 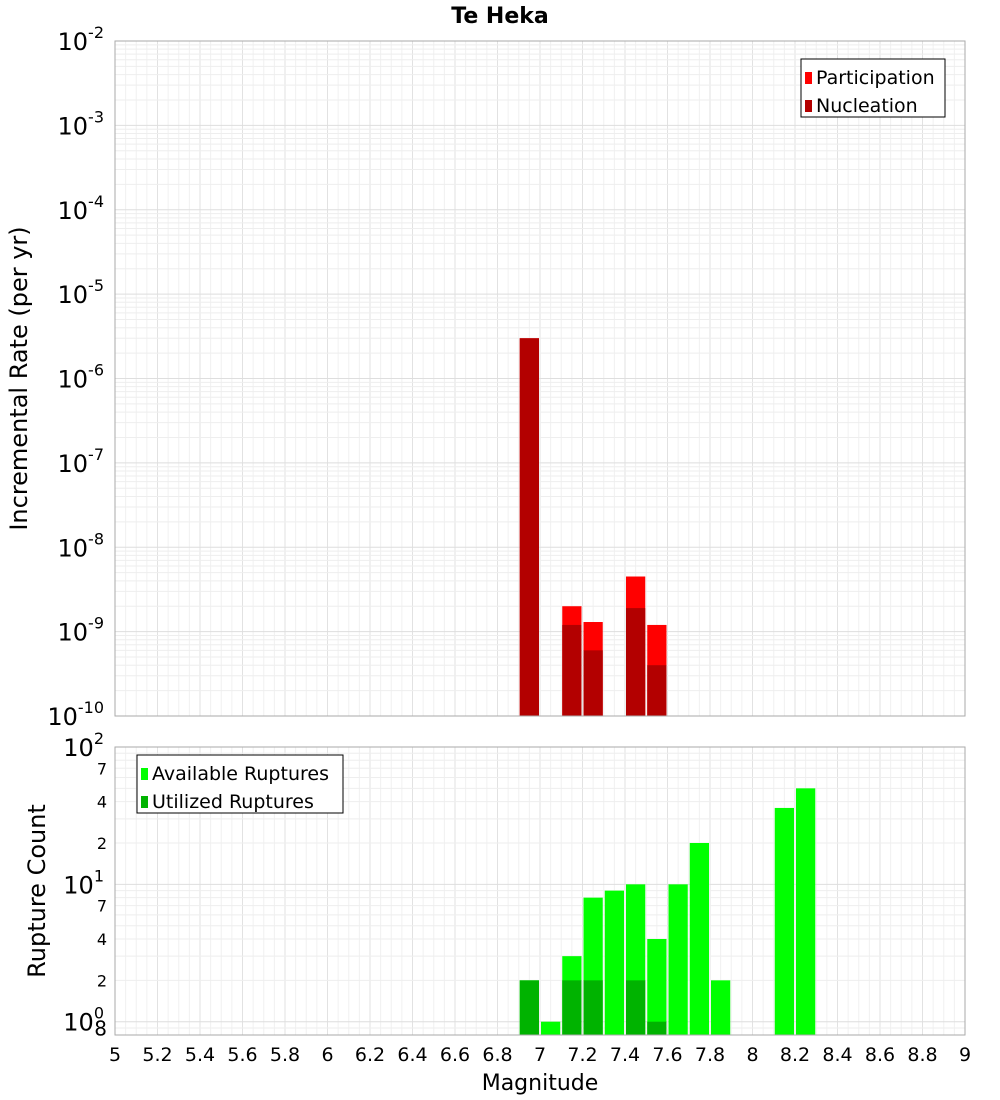 I want to click on y-axis-title: Incremental Rate (per yr), so click(x=19, y=378).